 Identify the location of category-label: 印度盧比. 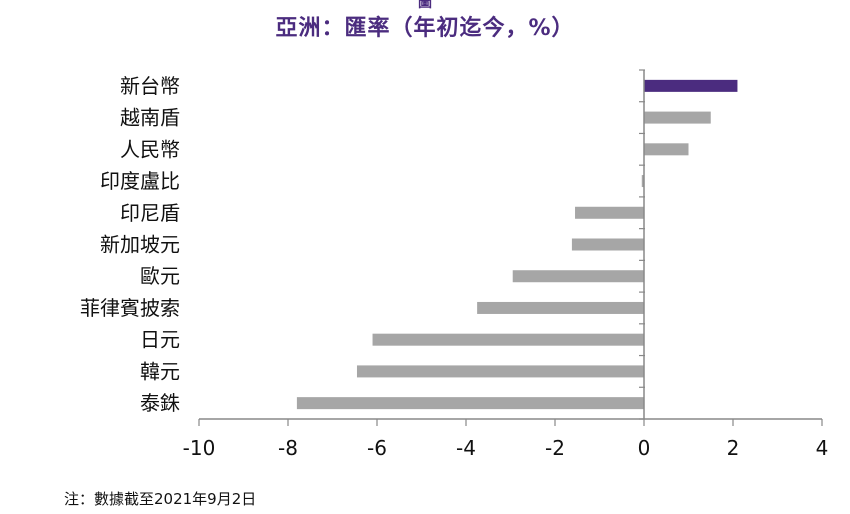
(140, 181).